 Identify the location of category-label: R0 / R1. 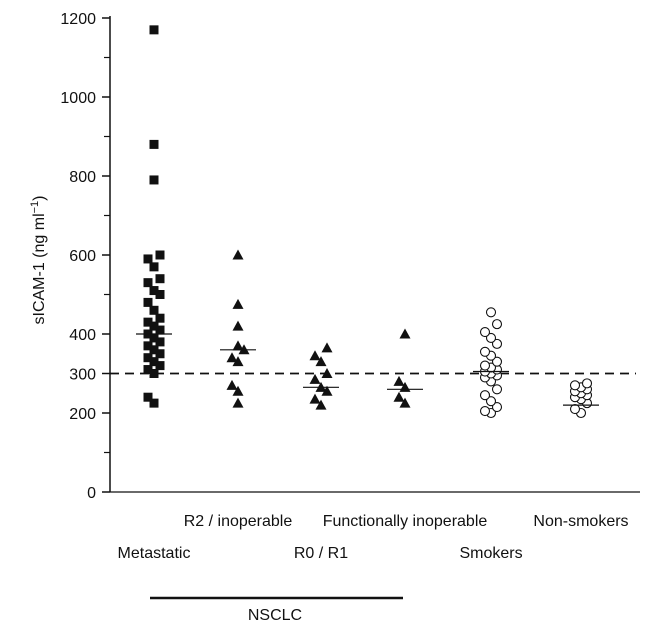
(321, 553).